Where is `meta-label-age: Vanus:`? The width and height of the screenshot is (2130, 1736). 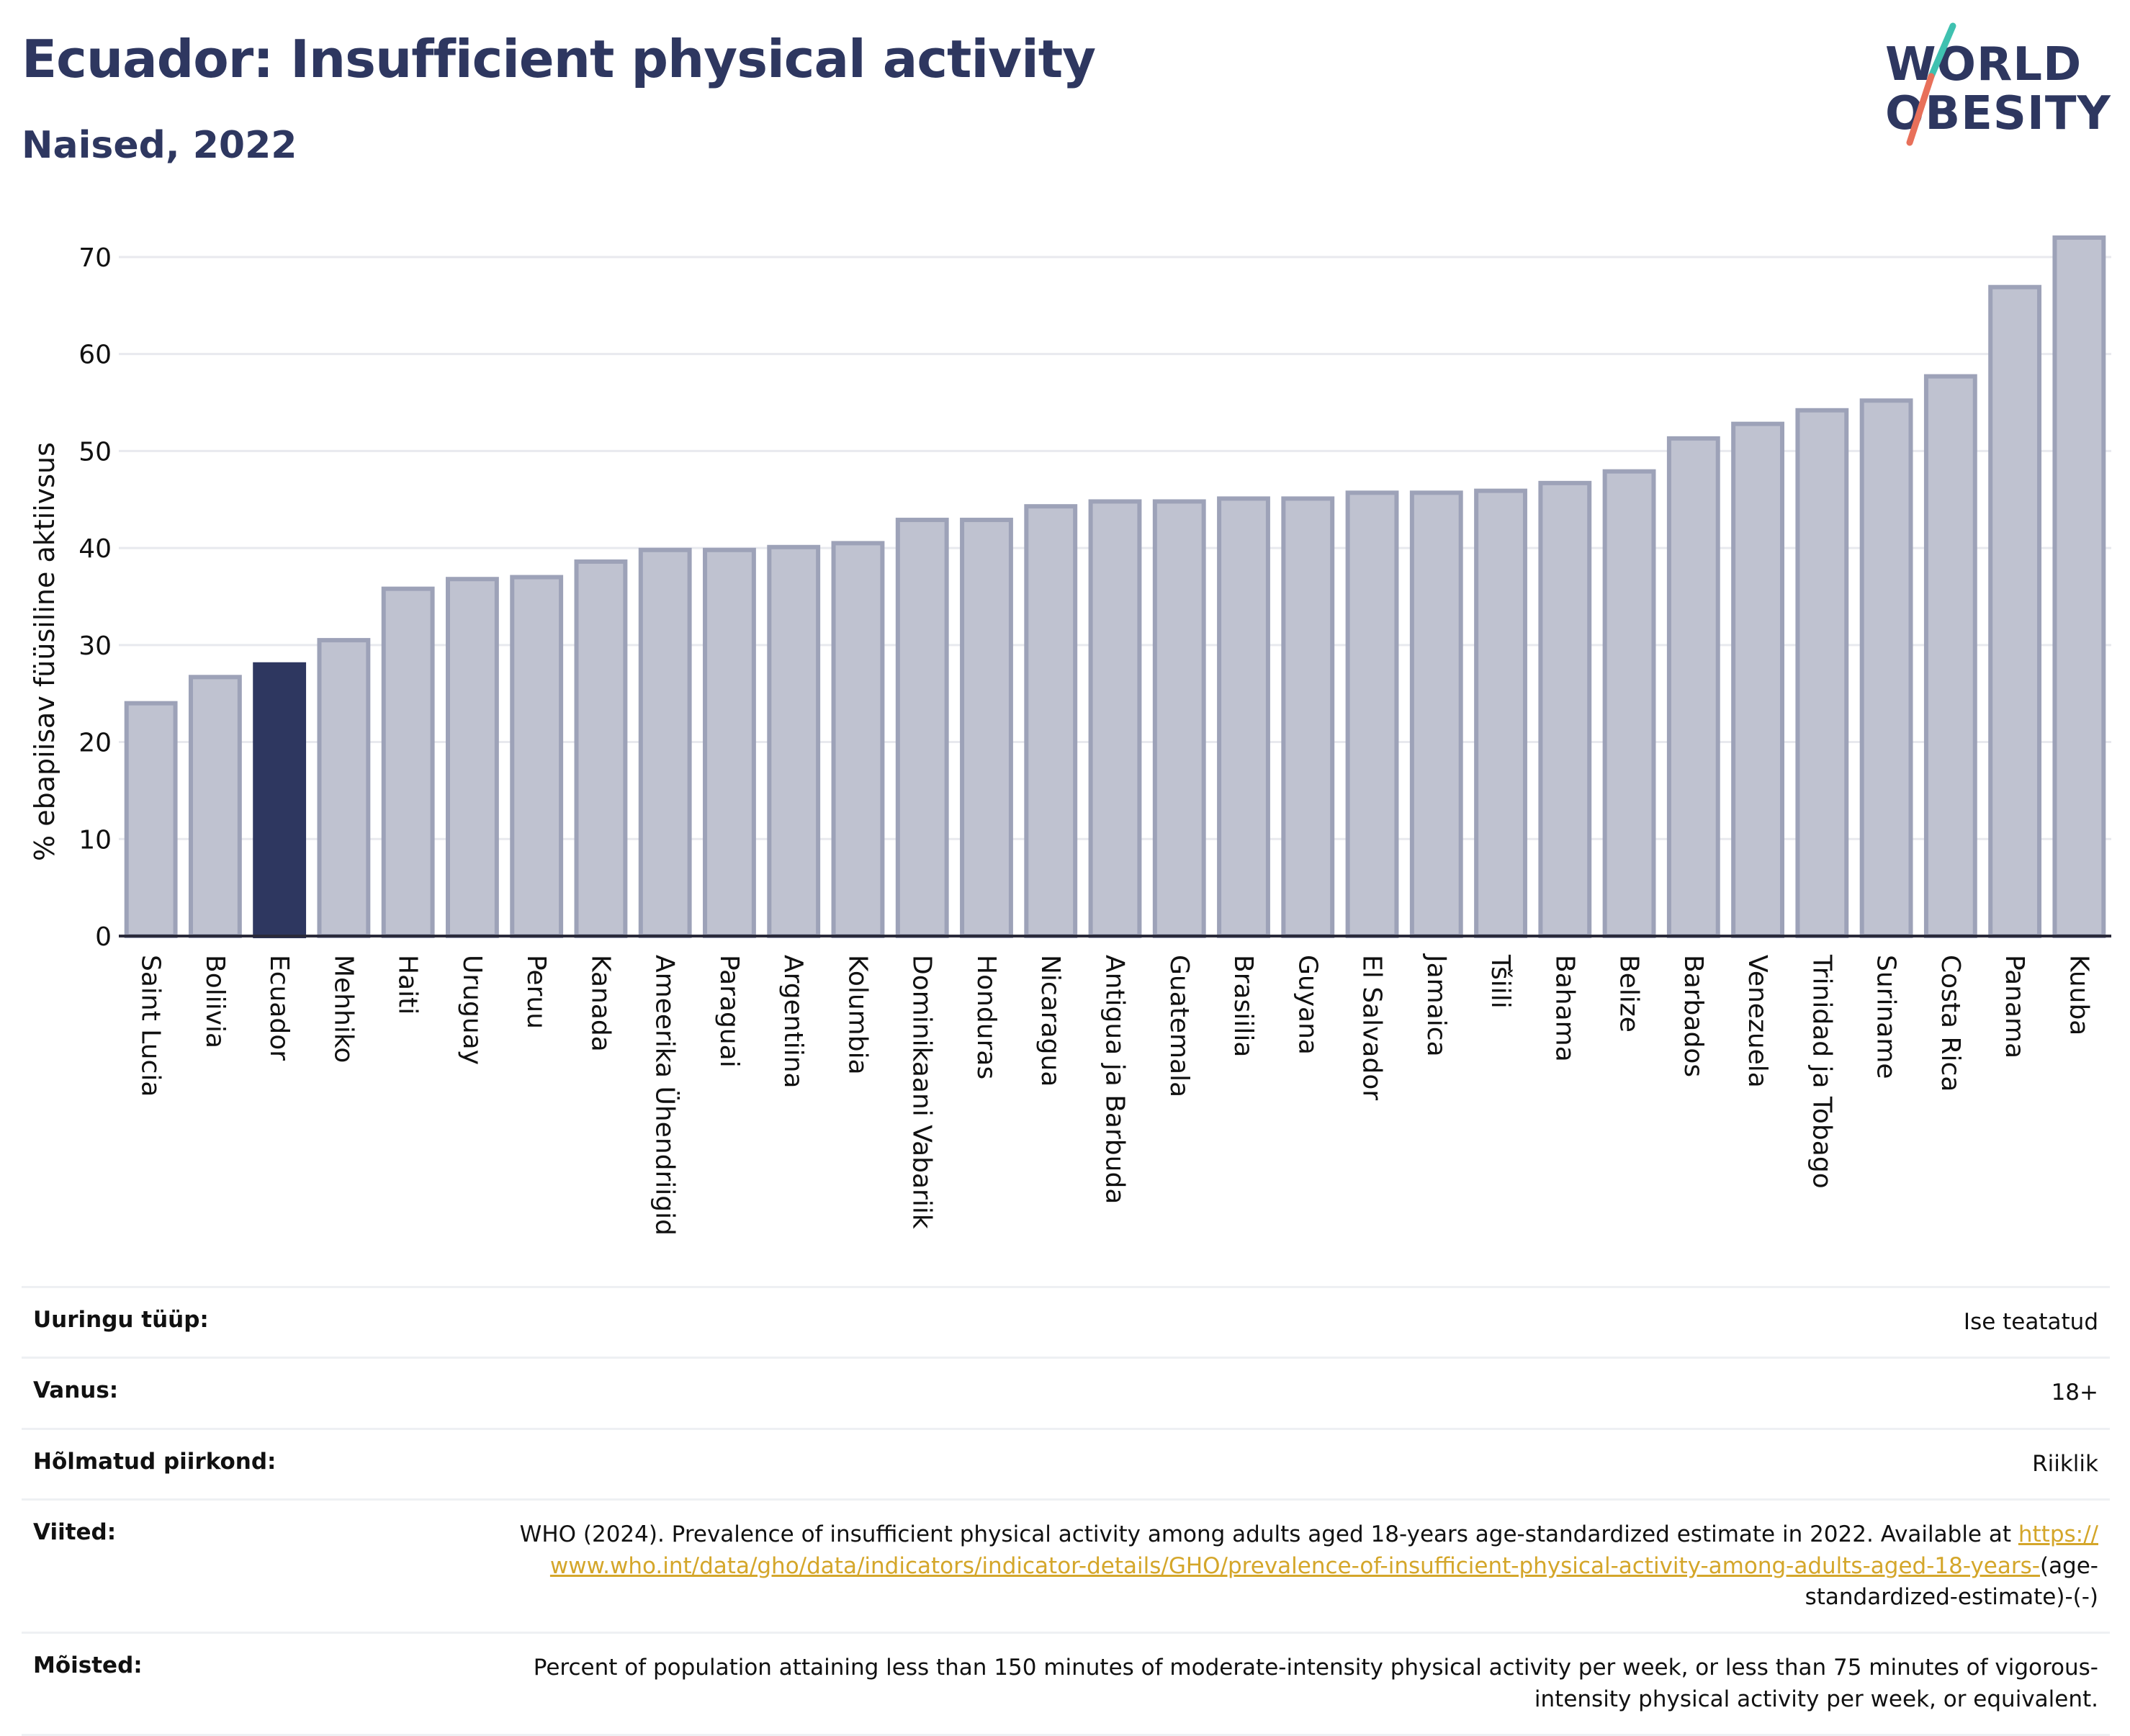 meta-label-age: Vanus: is located at coordinates (76, 1391).